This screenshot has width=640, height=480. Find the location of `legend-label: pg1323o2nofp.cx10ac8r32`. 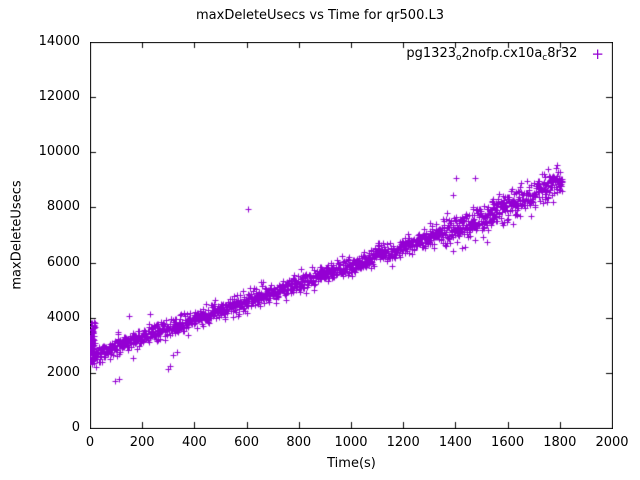

legend-label: pg1323o2nofp.cx10ac8r32 is located at coordinates (491, 54).